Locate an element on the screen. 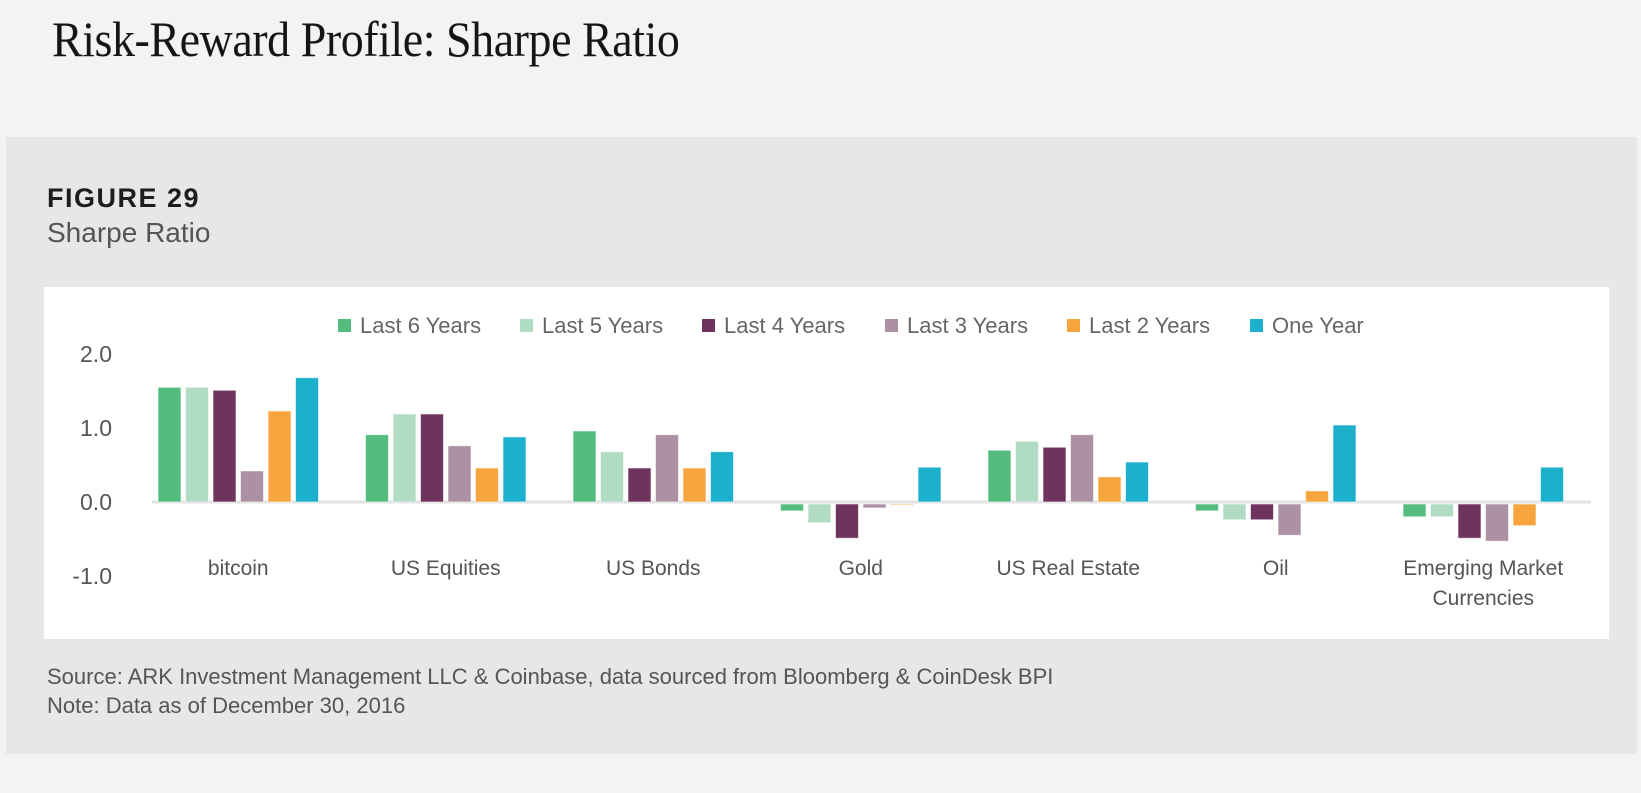 The height and width of the screenshot is (793, 1641). legend-label: Last 2 Years is located at coordinates (1149, 325).